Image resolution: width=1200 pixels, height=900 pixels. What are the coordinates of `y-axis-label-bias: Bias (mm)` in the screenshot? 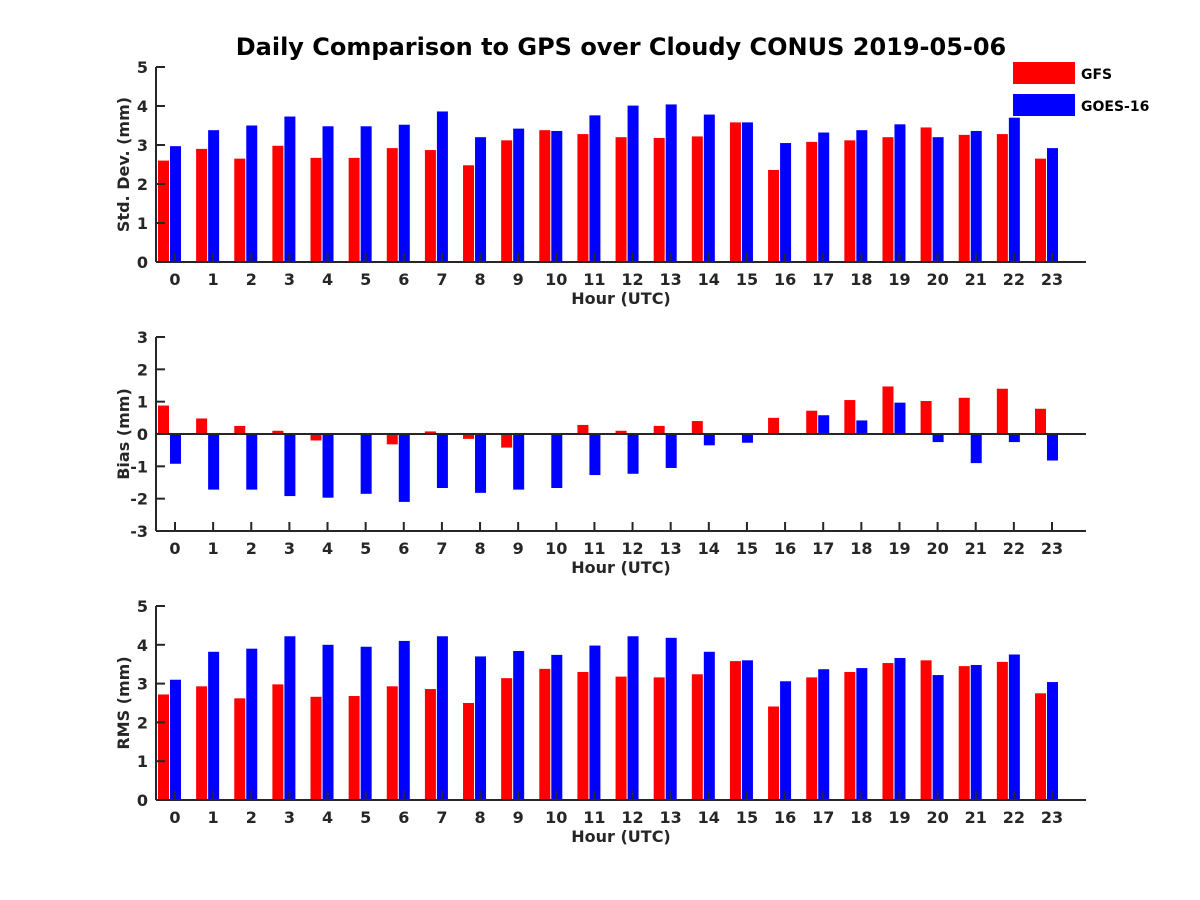 It's located at (123, 434).